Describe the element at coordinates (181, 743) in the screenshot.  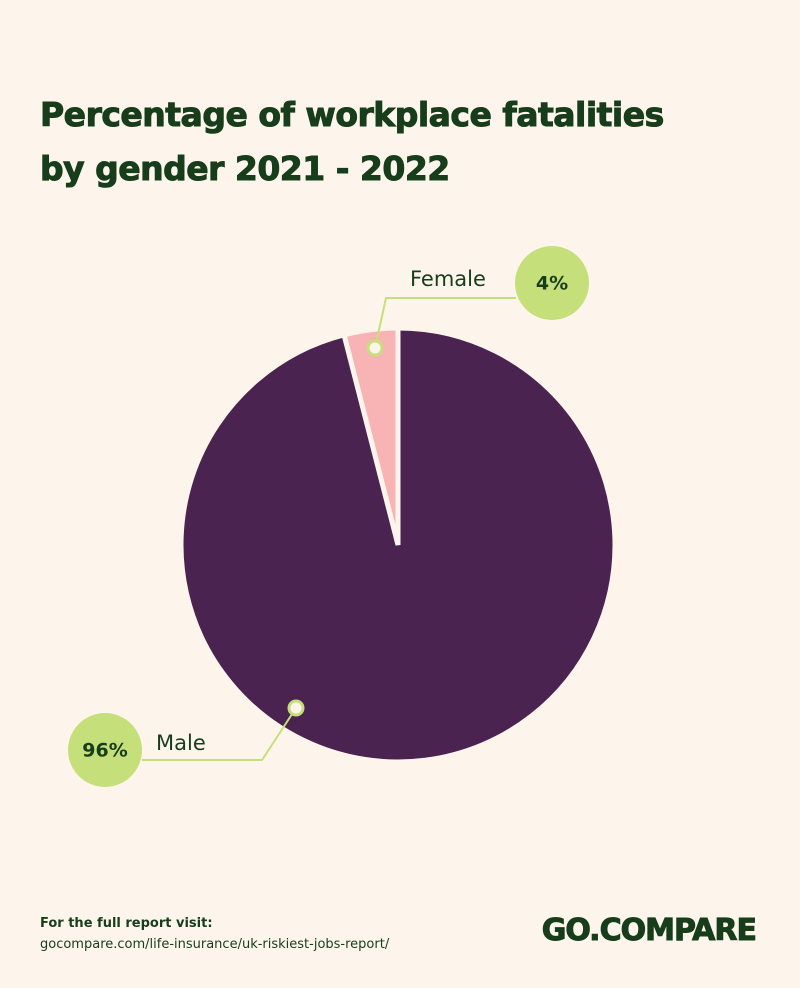
I see `category-label: Male` at that location.